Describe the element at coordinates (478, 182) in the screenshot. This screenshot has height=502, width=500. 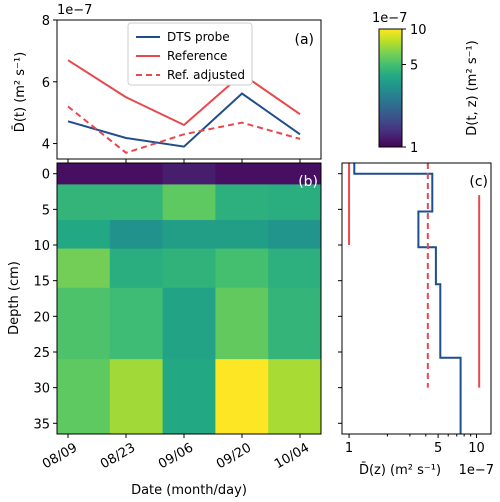
I see `panel-c-label: (c)` at that location.